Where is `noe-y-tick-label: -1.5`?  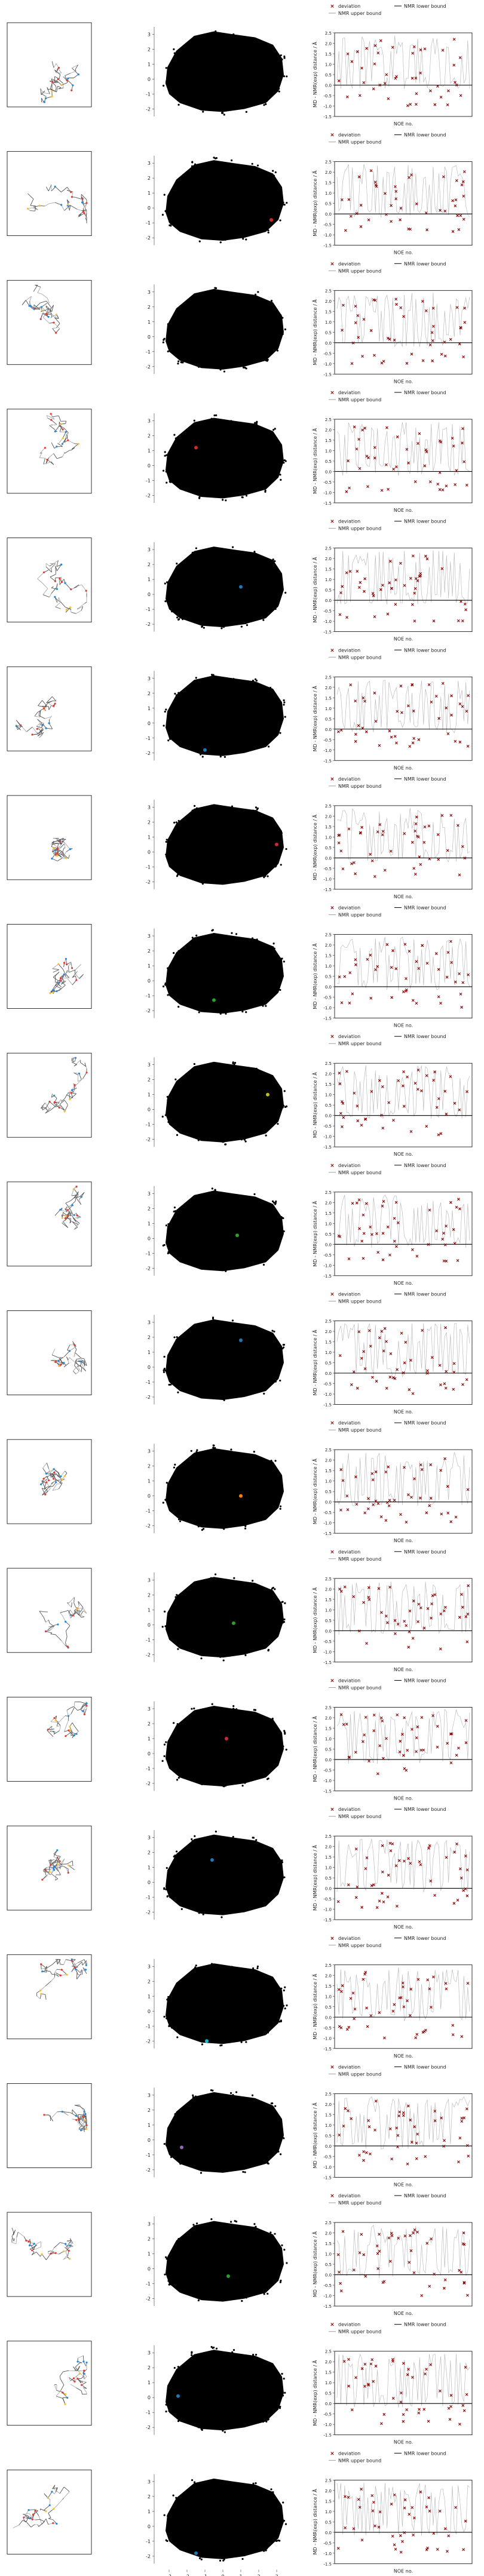 noe-y-tick-label: -1.5 is located at coordinates (327, 1019).